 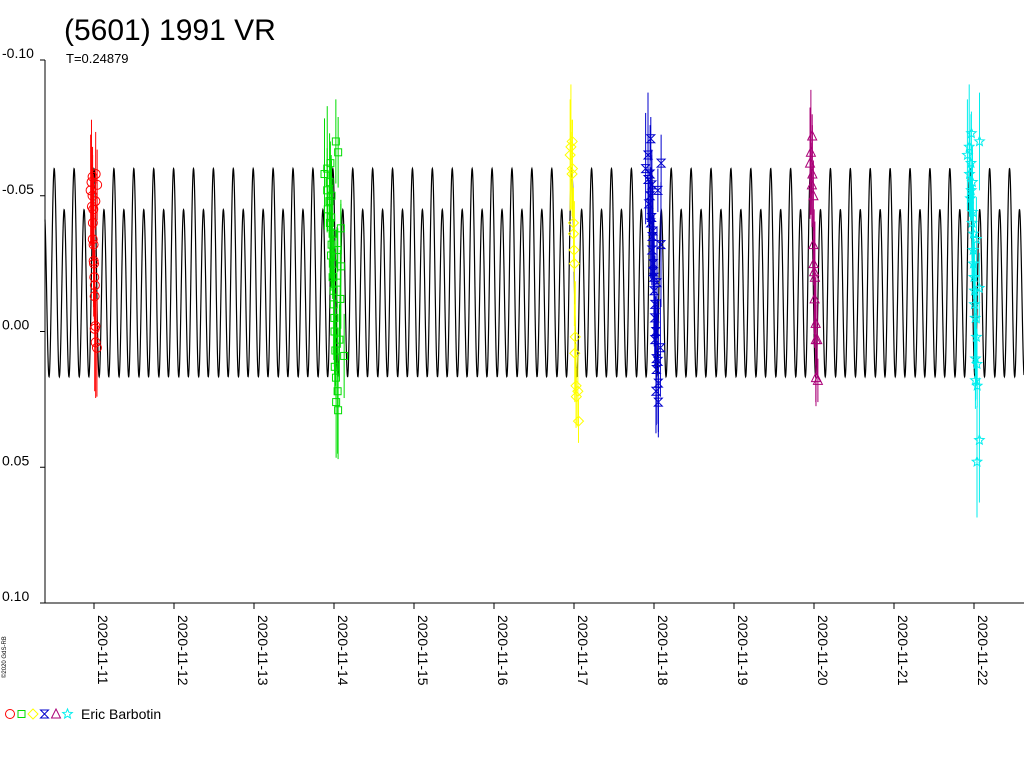 What do you see at coordinates (18, 189) in the screenshot?
I see `y-tick-label: -0.05` at bounding box center [18, 189].